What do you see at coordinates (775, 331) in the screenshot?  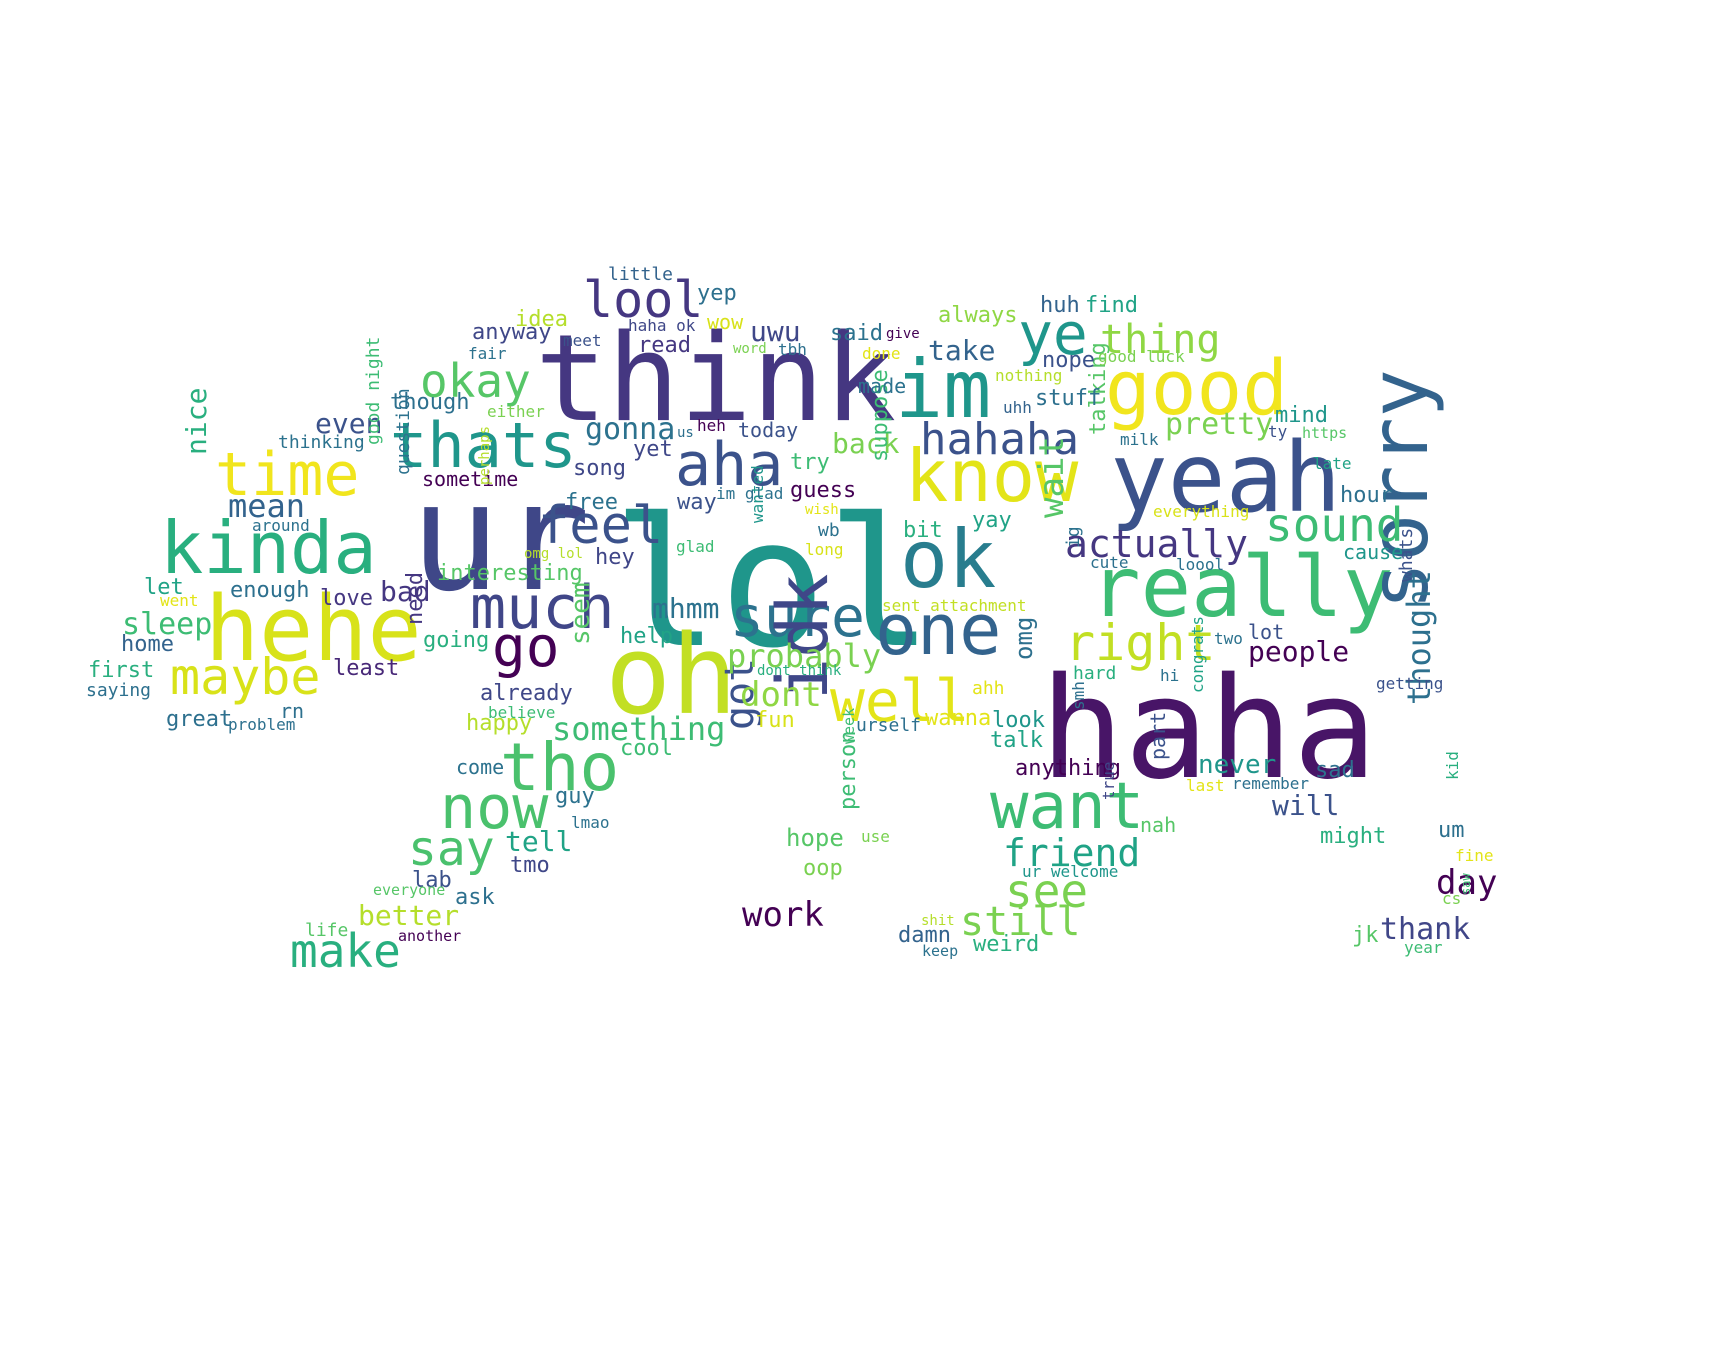 I see `cloud-word: uwu` at bounding box center [775, 331].